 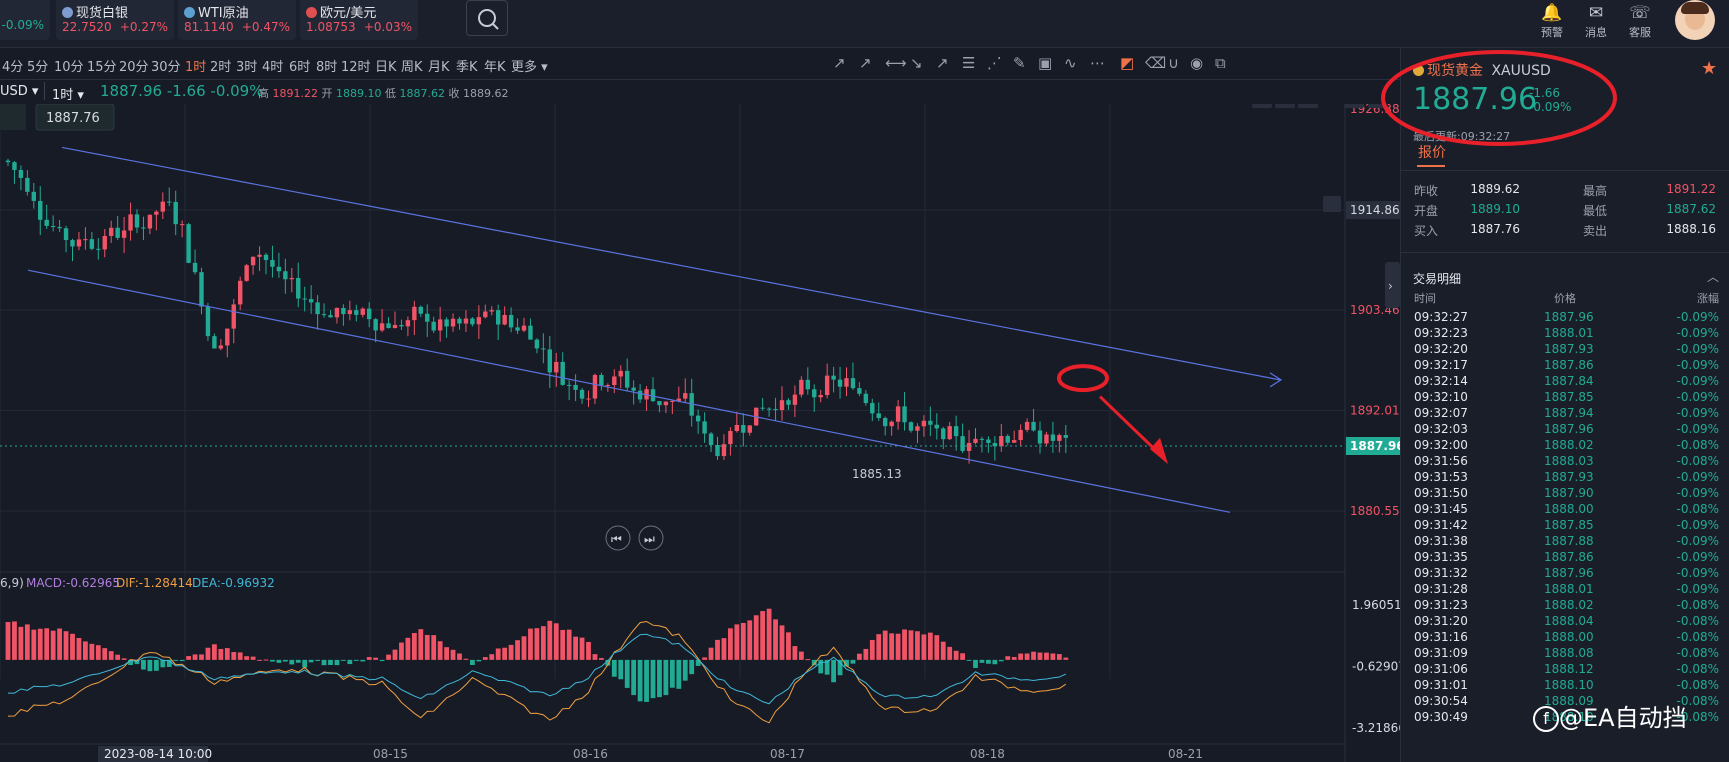 What do you see at coordinates (412, 67) in the screenshot?
I see `tab-timeframe-14: 周K` at bounding box center [412, 67].